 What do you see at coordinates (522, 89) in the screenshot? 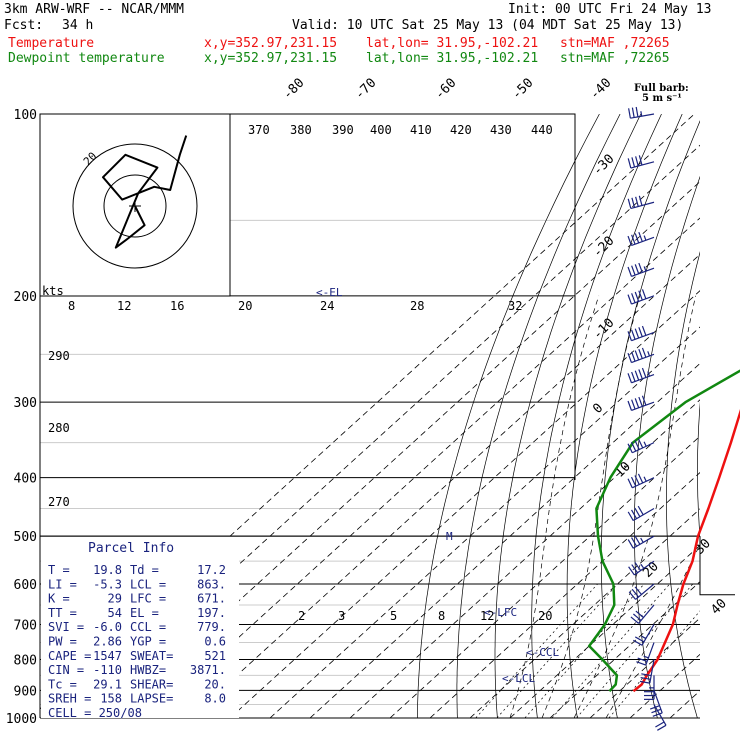
I see `isotherm-label: -50` at bounding box center [522, 89].